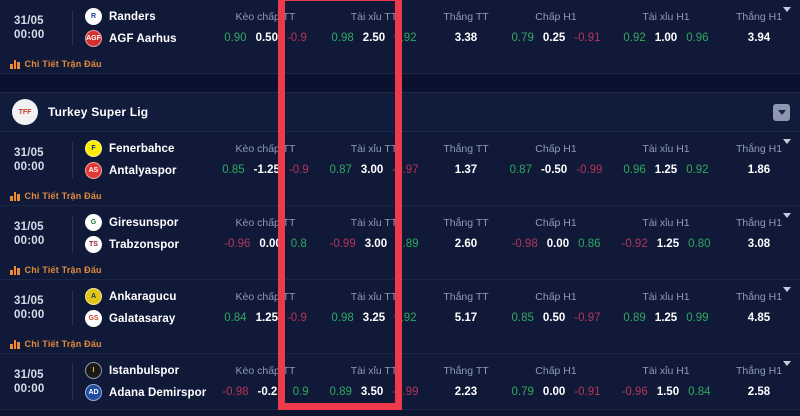 The height and width of the screenshot is (416, 800). Describe the element at coordinates (143, 234) in the screenshot. I see `team-names: G Giresunspor TS Trabzonspor` at that location.